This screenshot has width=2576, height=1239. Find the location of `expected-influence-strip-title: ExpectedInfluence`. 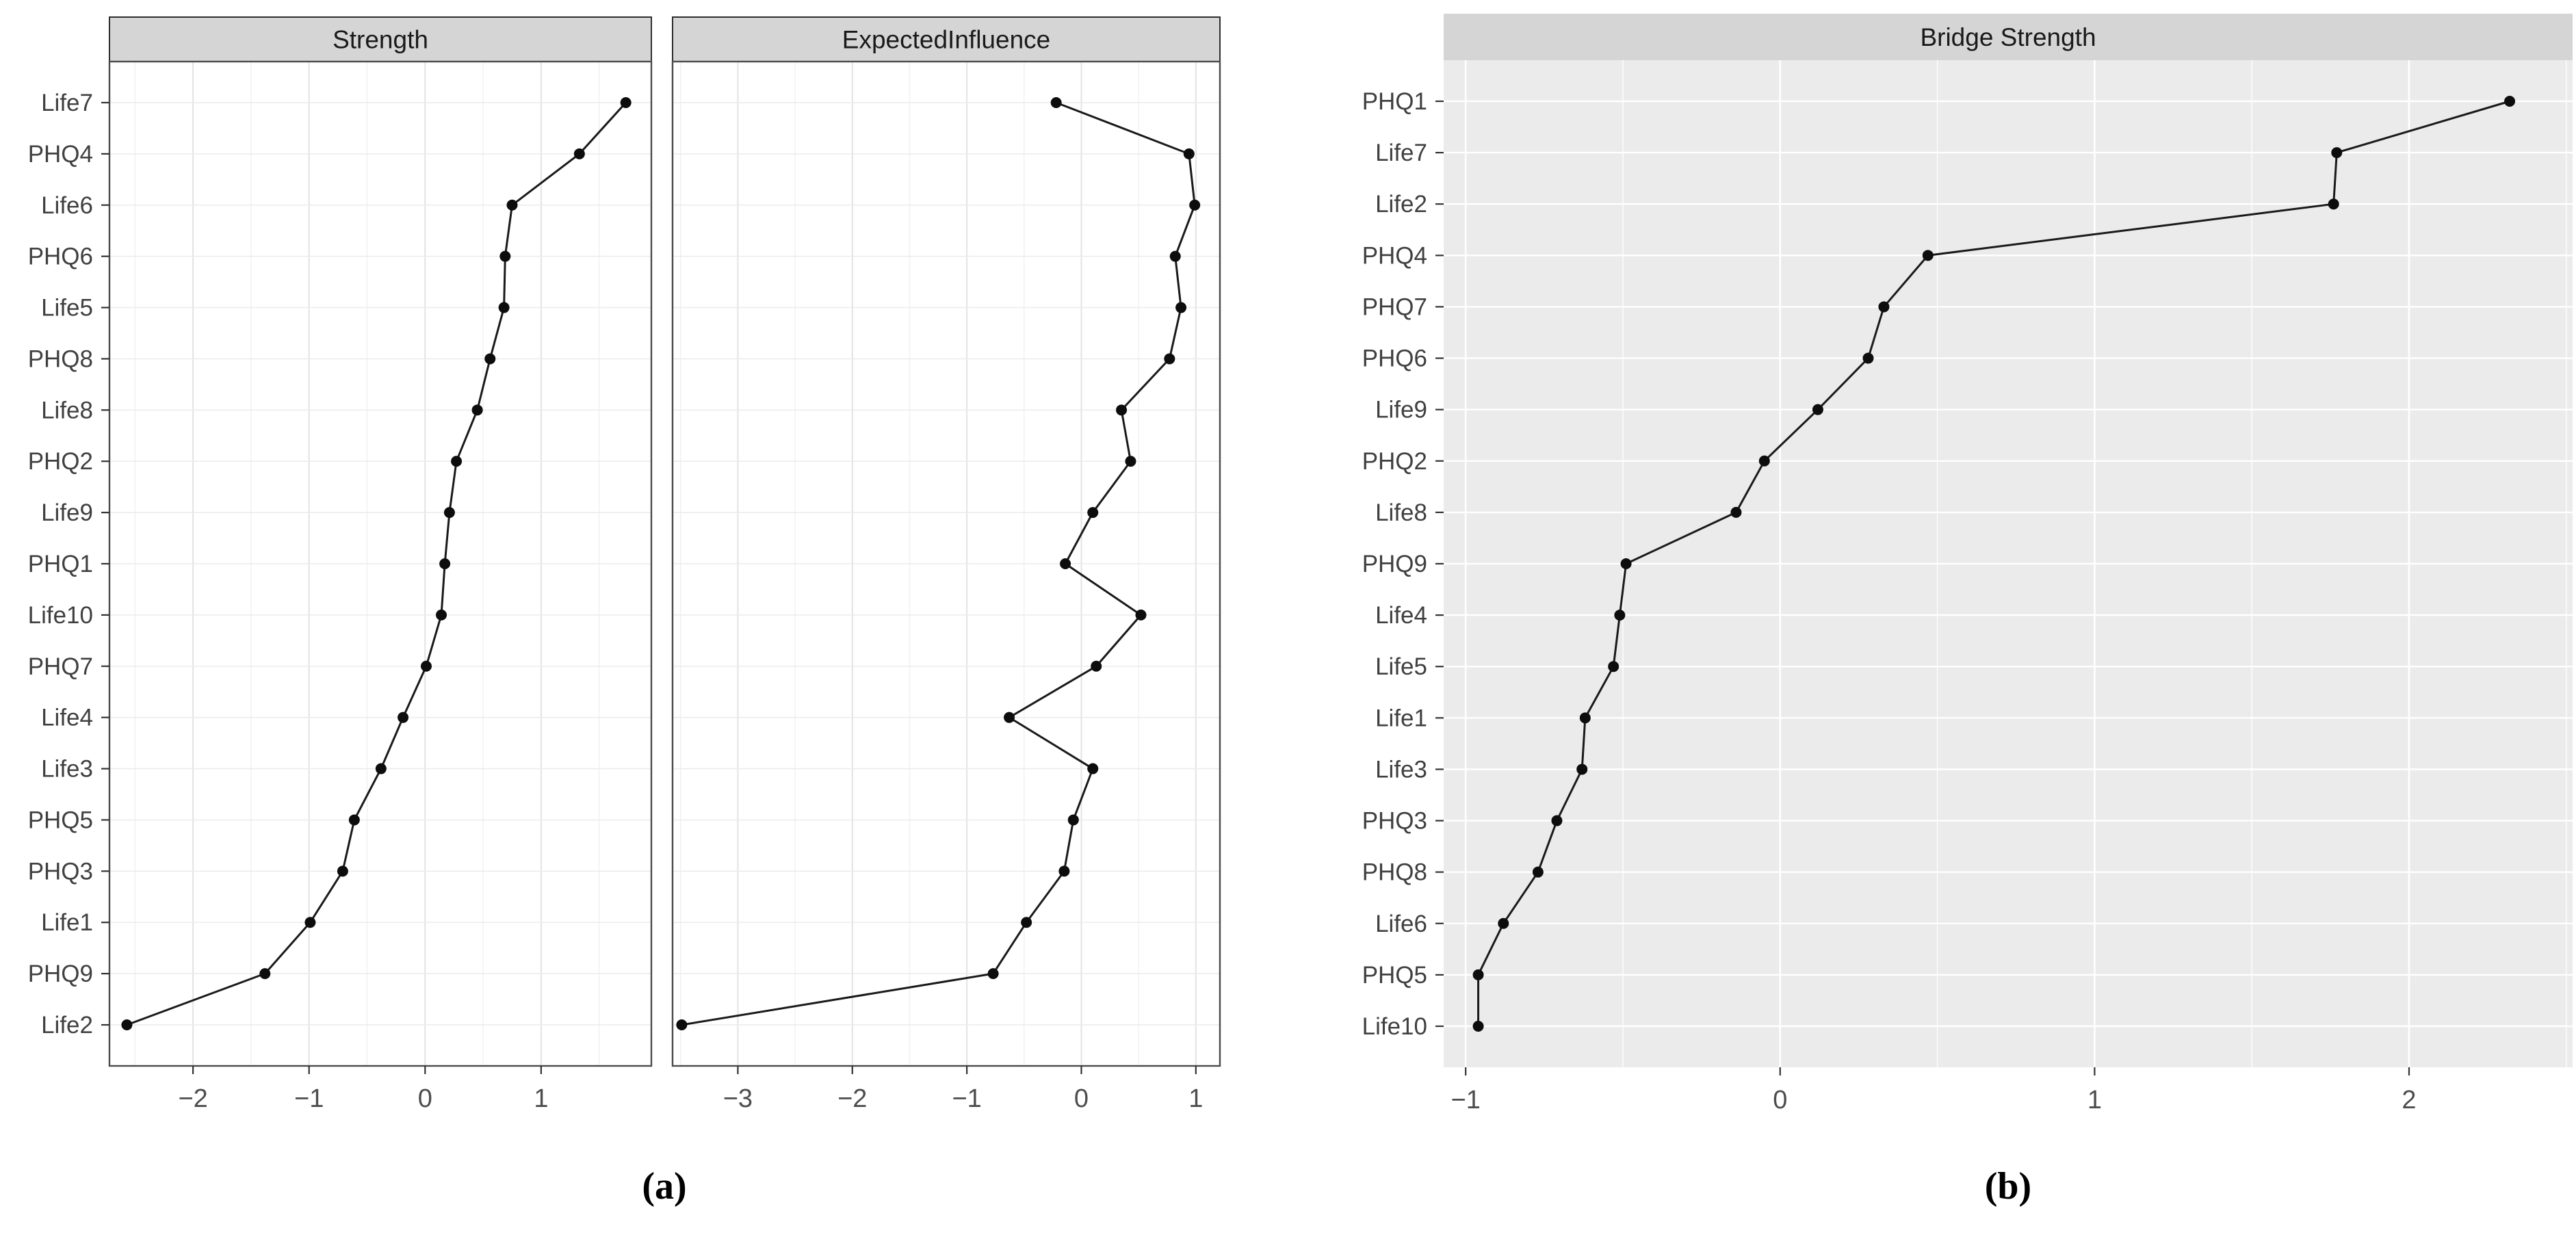

expected-influence-strip-title: ExpectedInfluence is located at coordinates (946, 40).